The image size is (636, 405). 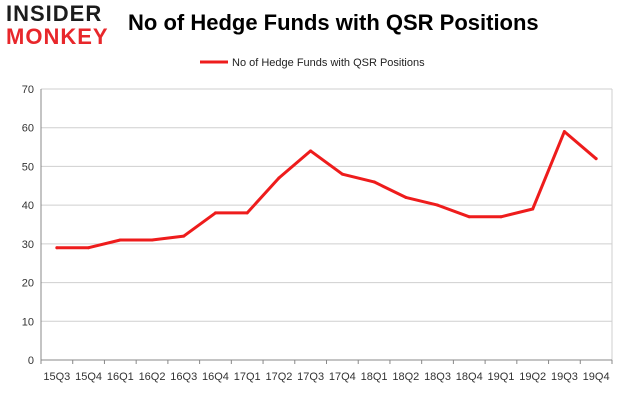 I want to click on x-tick-label: 15Q3, so click(x=56, y=377).